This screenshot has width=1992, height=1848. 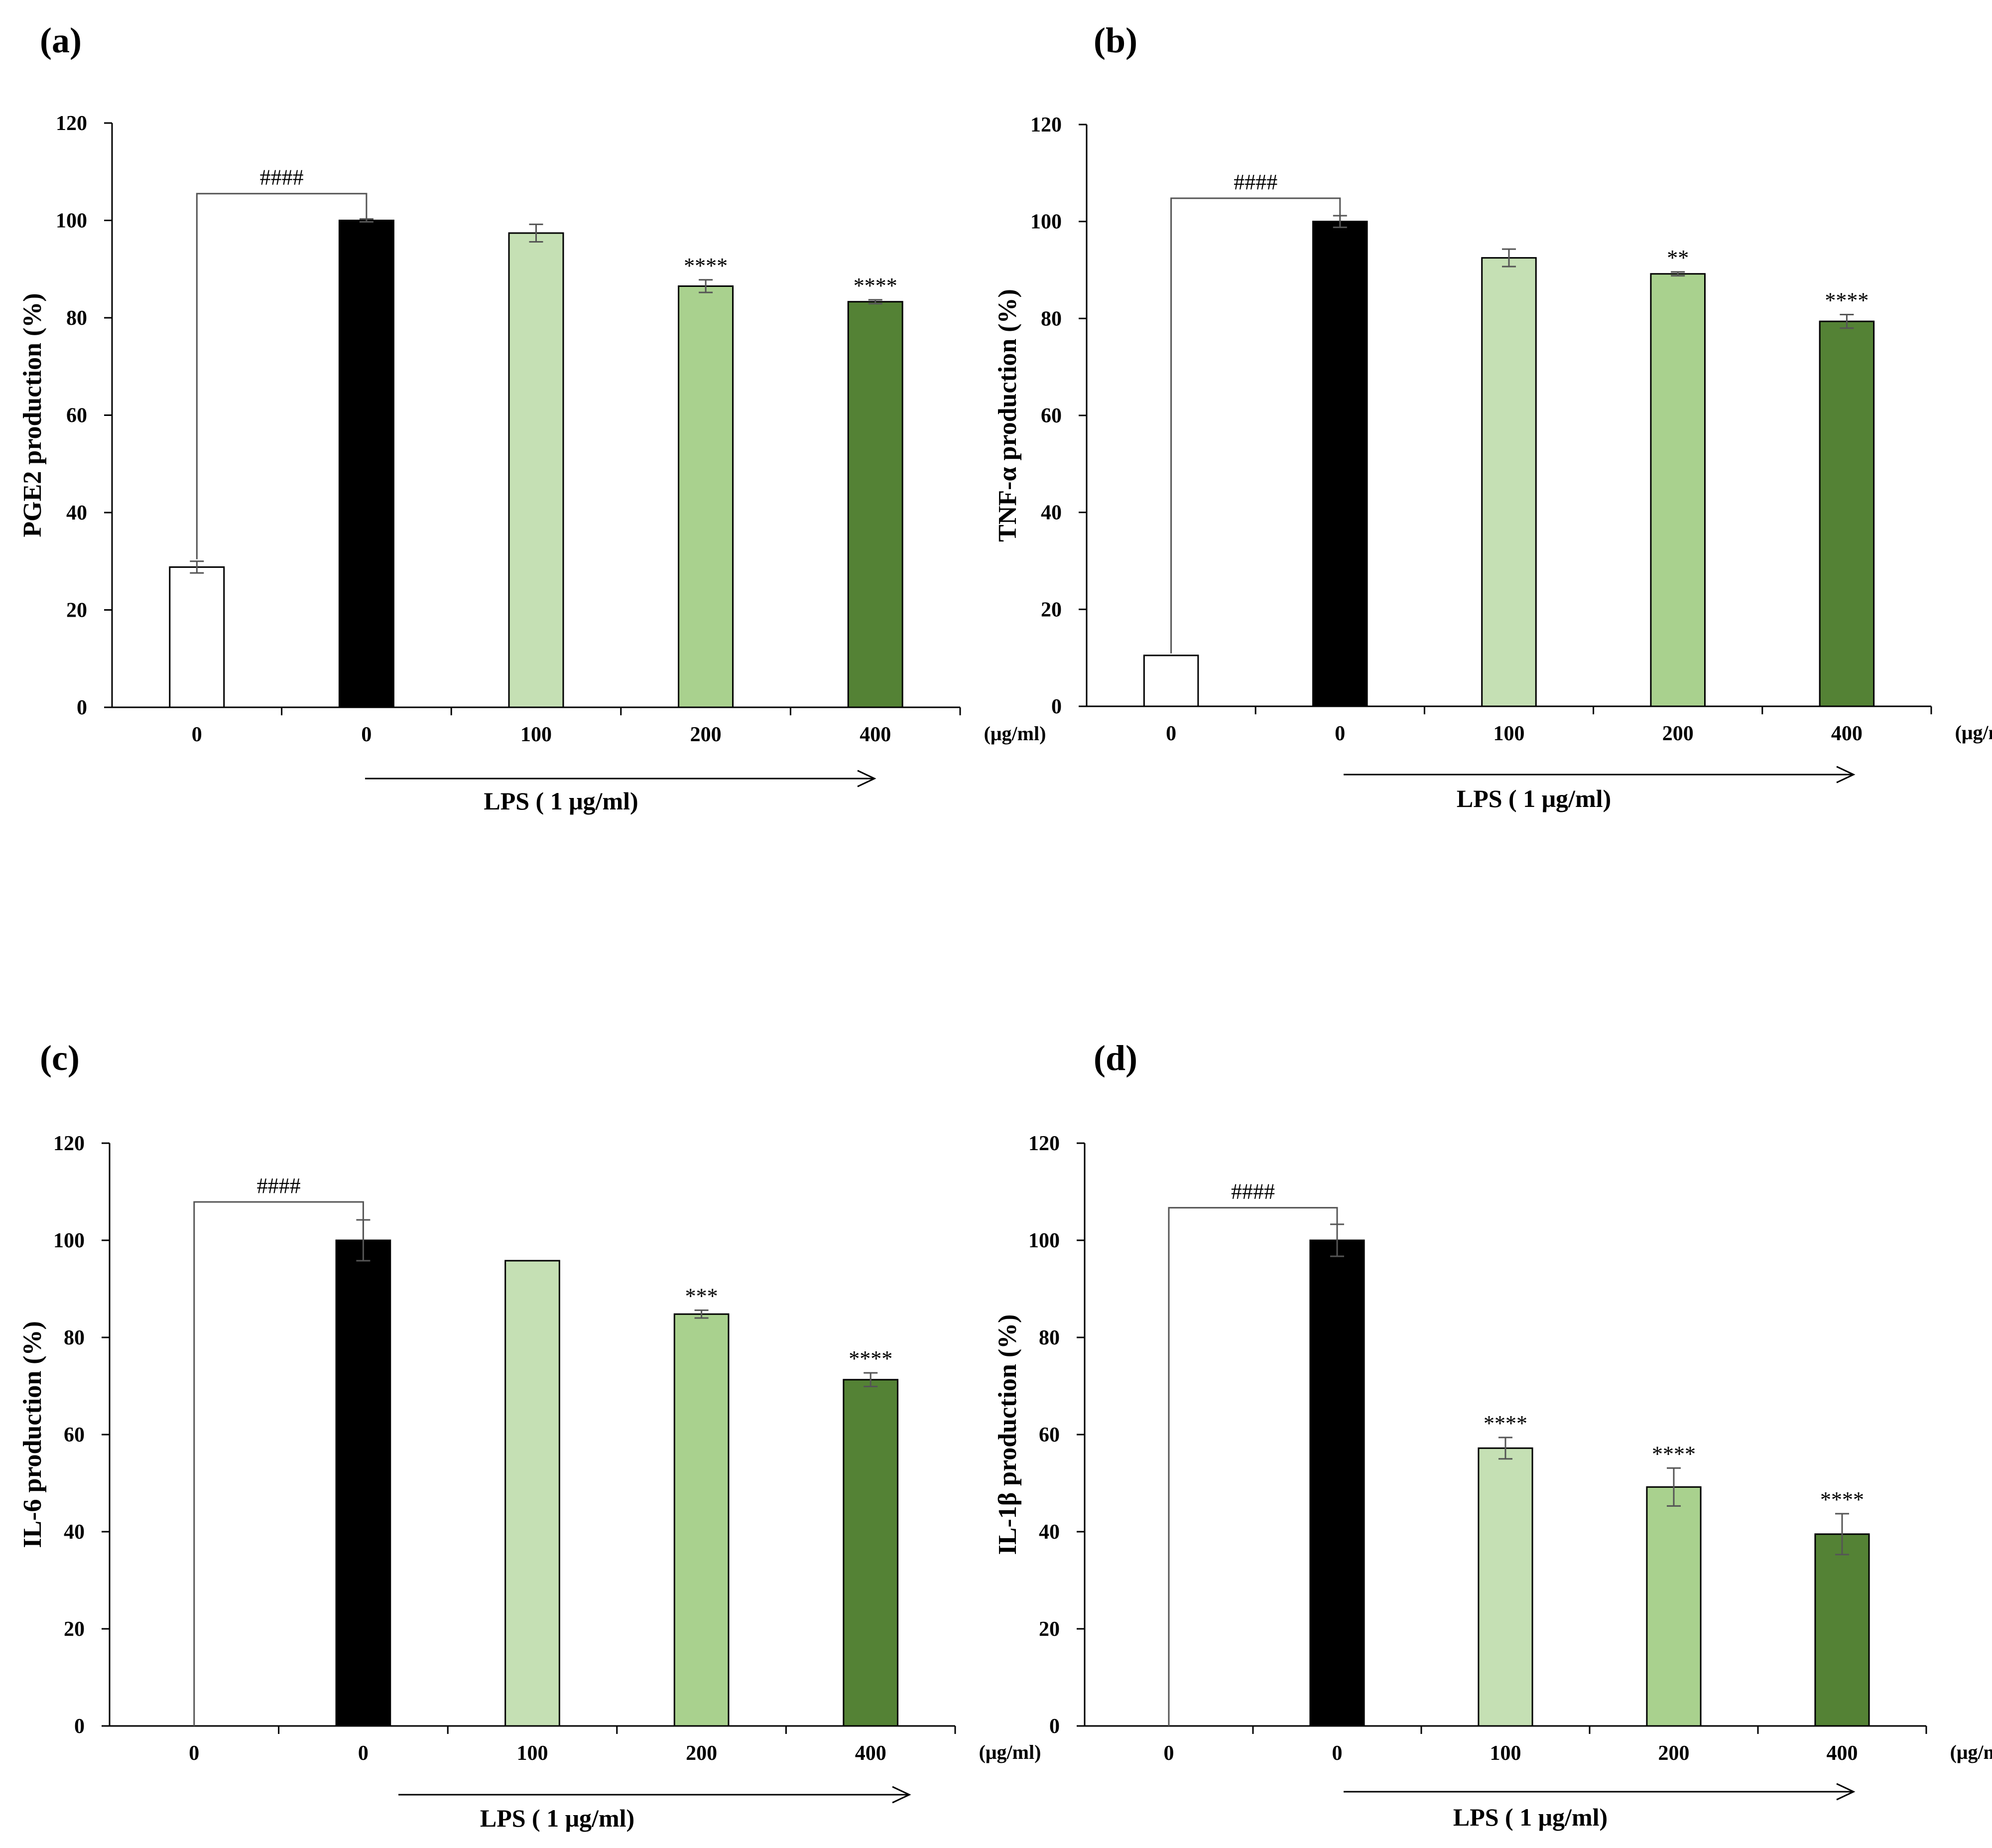 What do you see at coordinates (1115, 1058) in the screenshot?
I see `panel-label: (d)` at bounding box center [1115, 1058].